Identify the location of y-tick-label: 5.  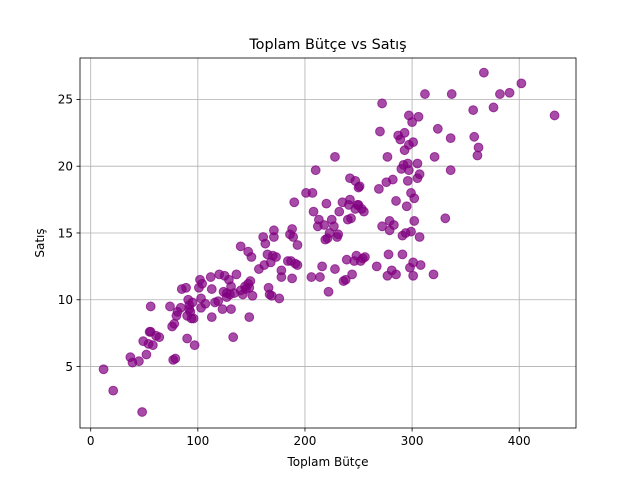
(69, 367).